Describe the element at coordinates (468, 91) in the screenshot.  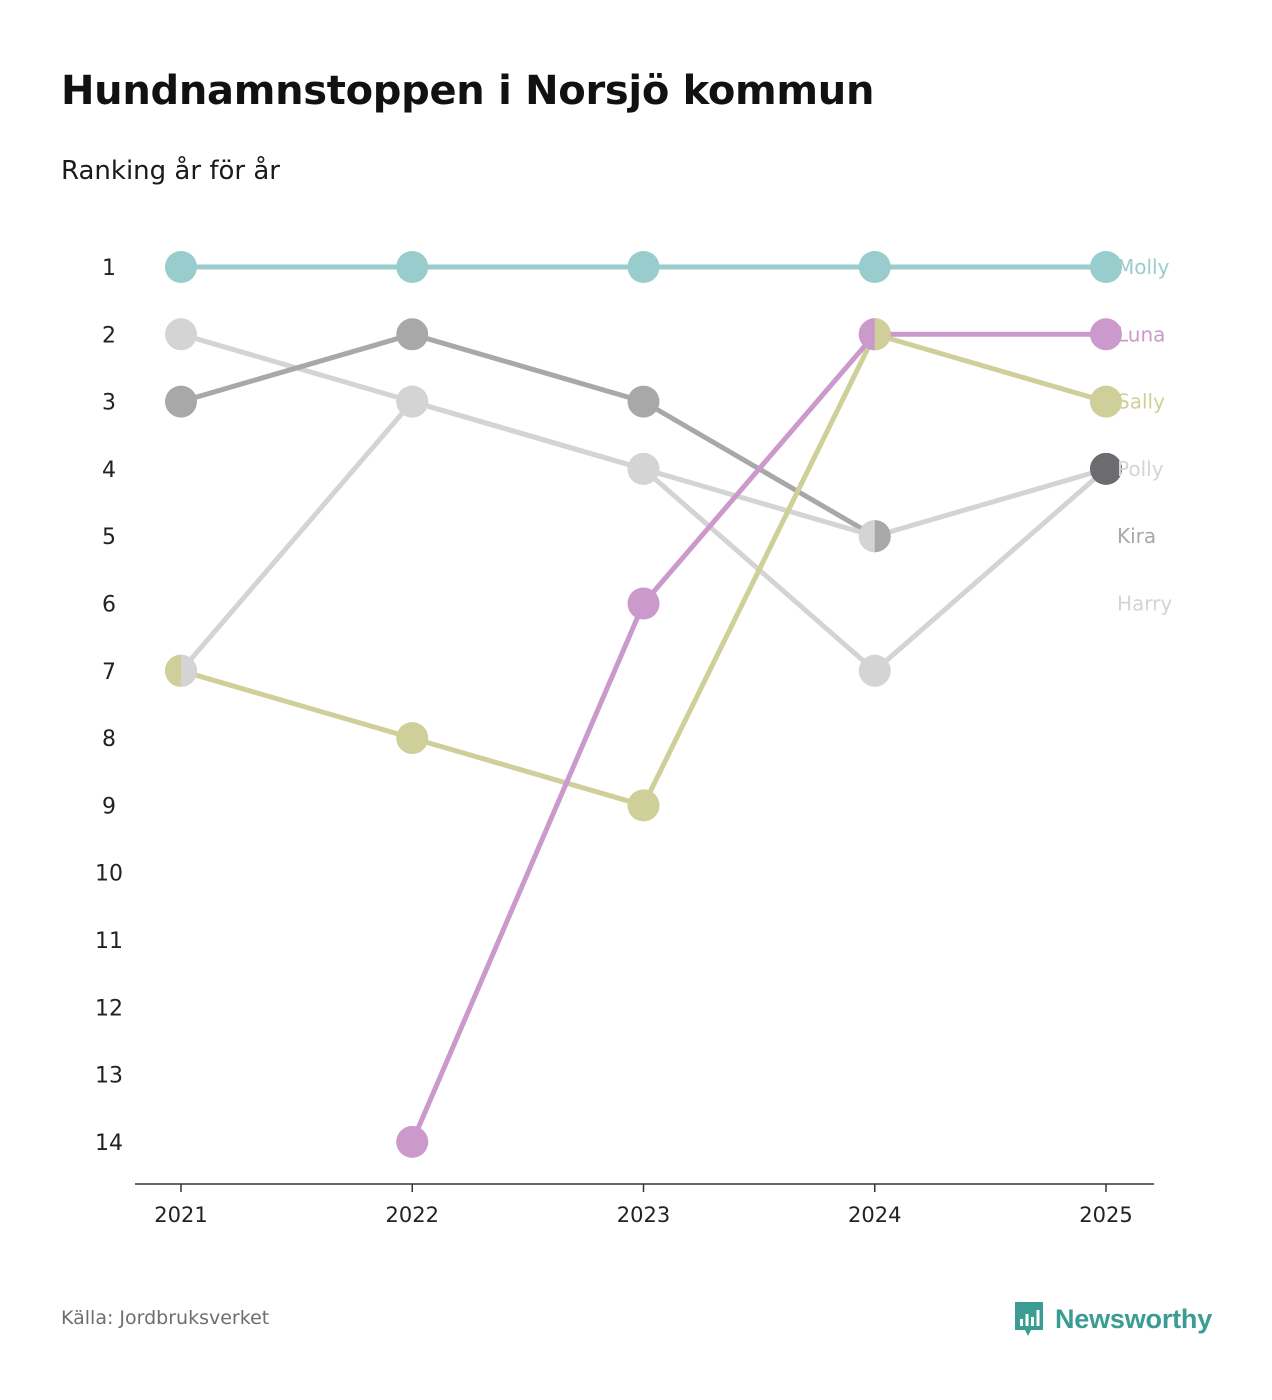
I see `chart-title: Hundnamnstoppen i Norsjö kommun` at that location.